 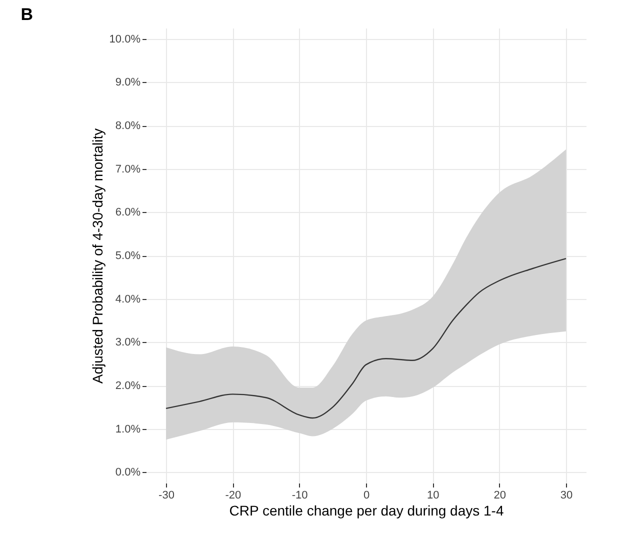 I want to click on text: B, so click(x=27, y=14).